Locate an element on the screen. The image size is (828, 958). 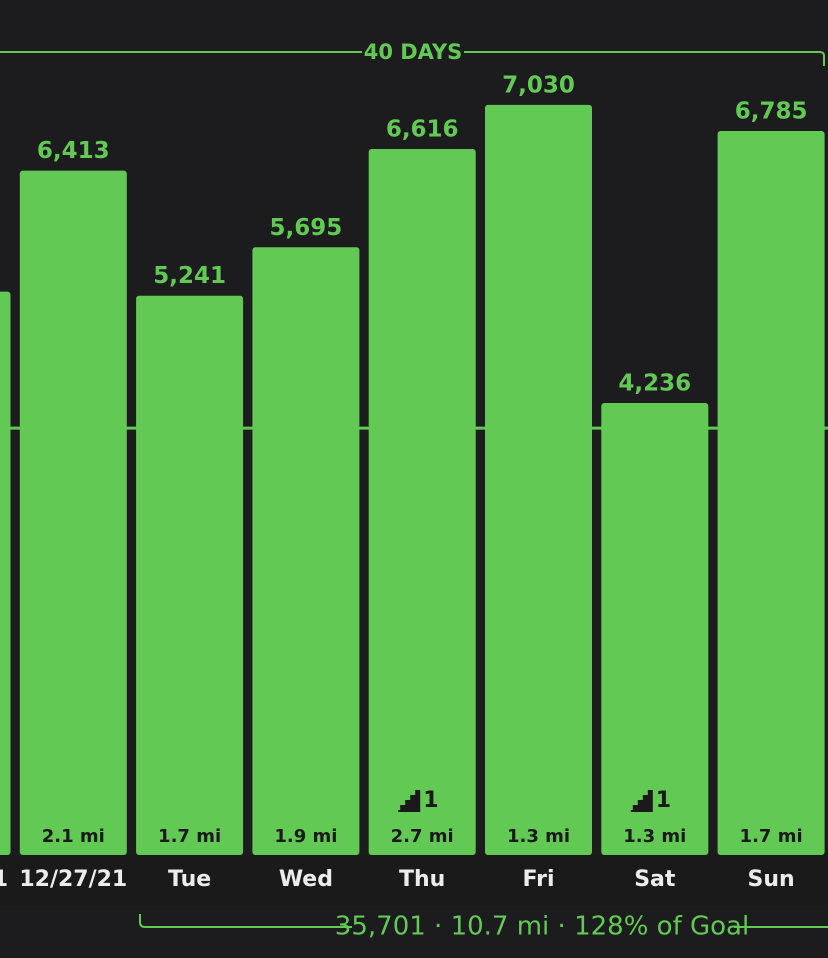
summary: 35,701 · 10.7 mi · 128% of Goal is located at coordinates (542, 927).